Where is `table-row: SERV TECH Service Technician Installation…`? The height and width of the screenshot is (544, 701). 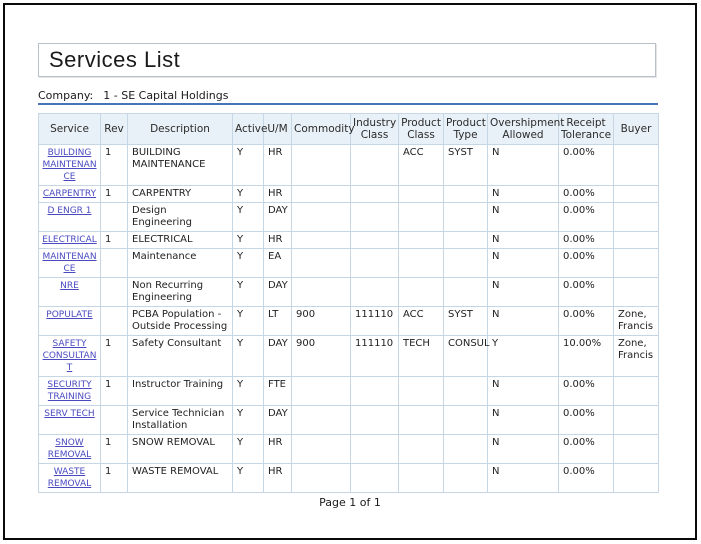 table-row: SERV TECH Service Technician Installation… is located at coordinates (348, 420).